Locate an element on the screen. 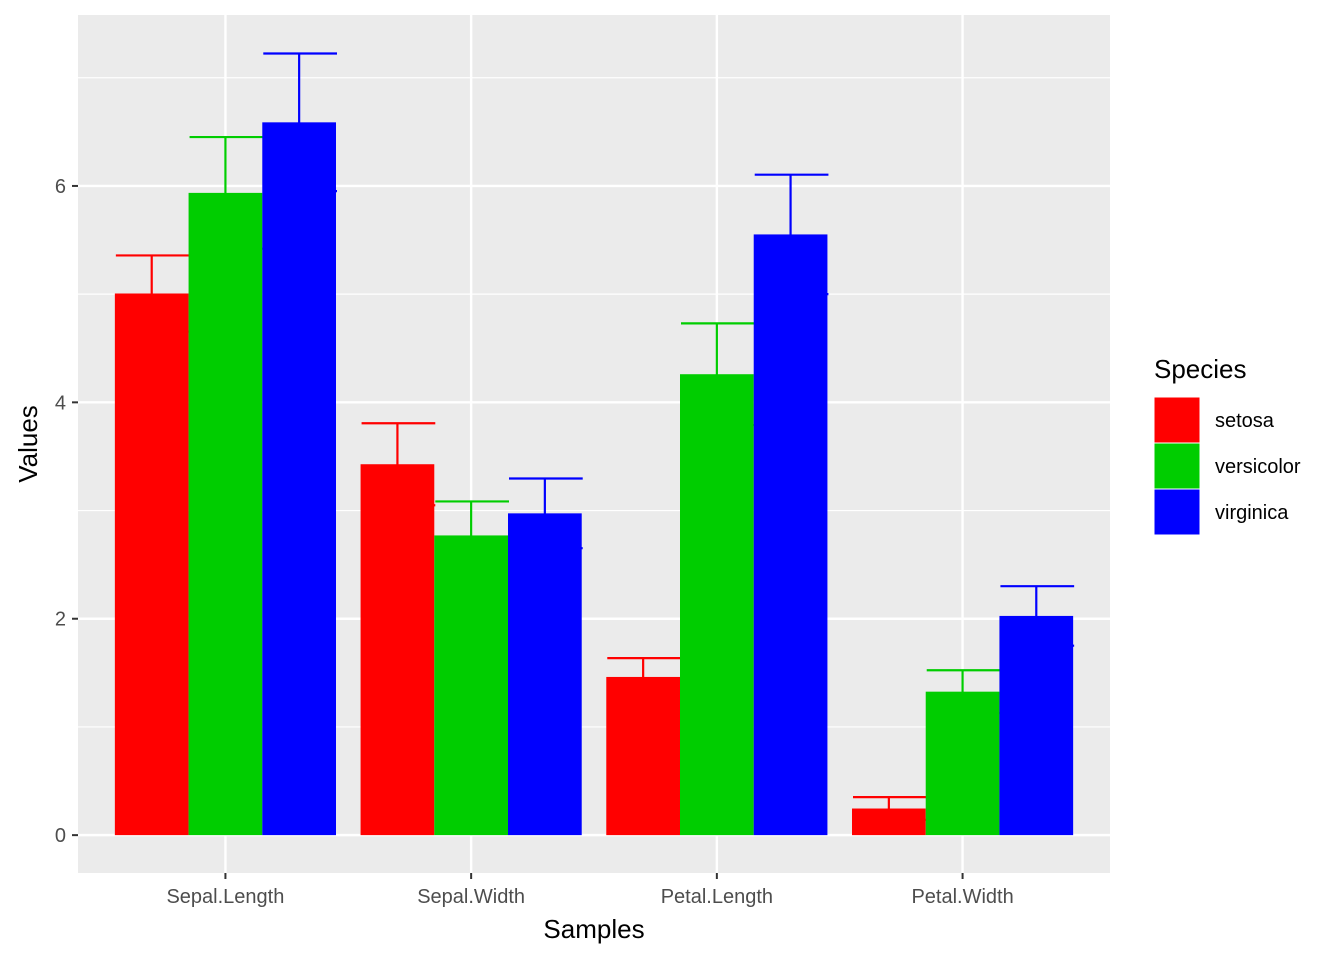 The image size is (1344, 965). legend-key-virginica is located at coordinates (1177, 512).